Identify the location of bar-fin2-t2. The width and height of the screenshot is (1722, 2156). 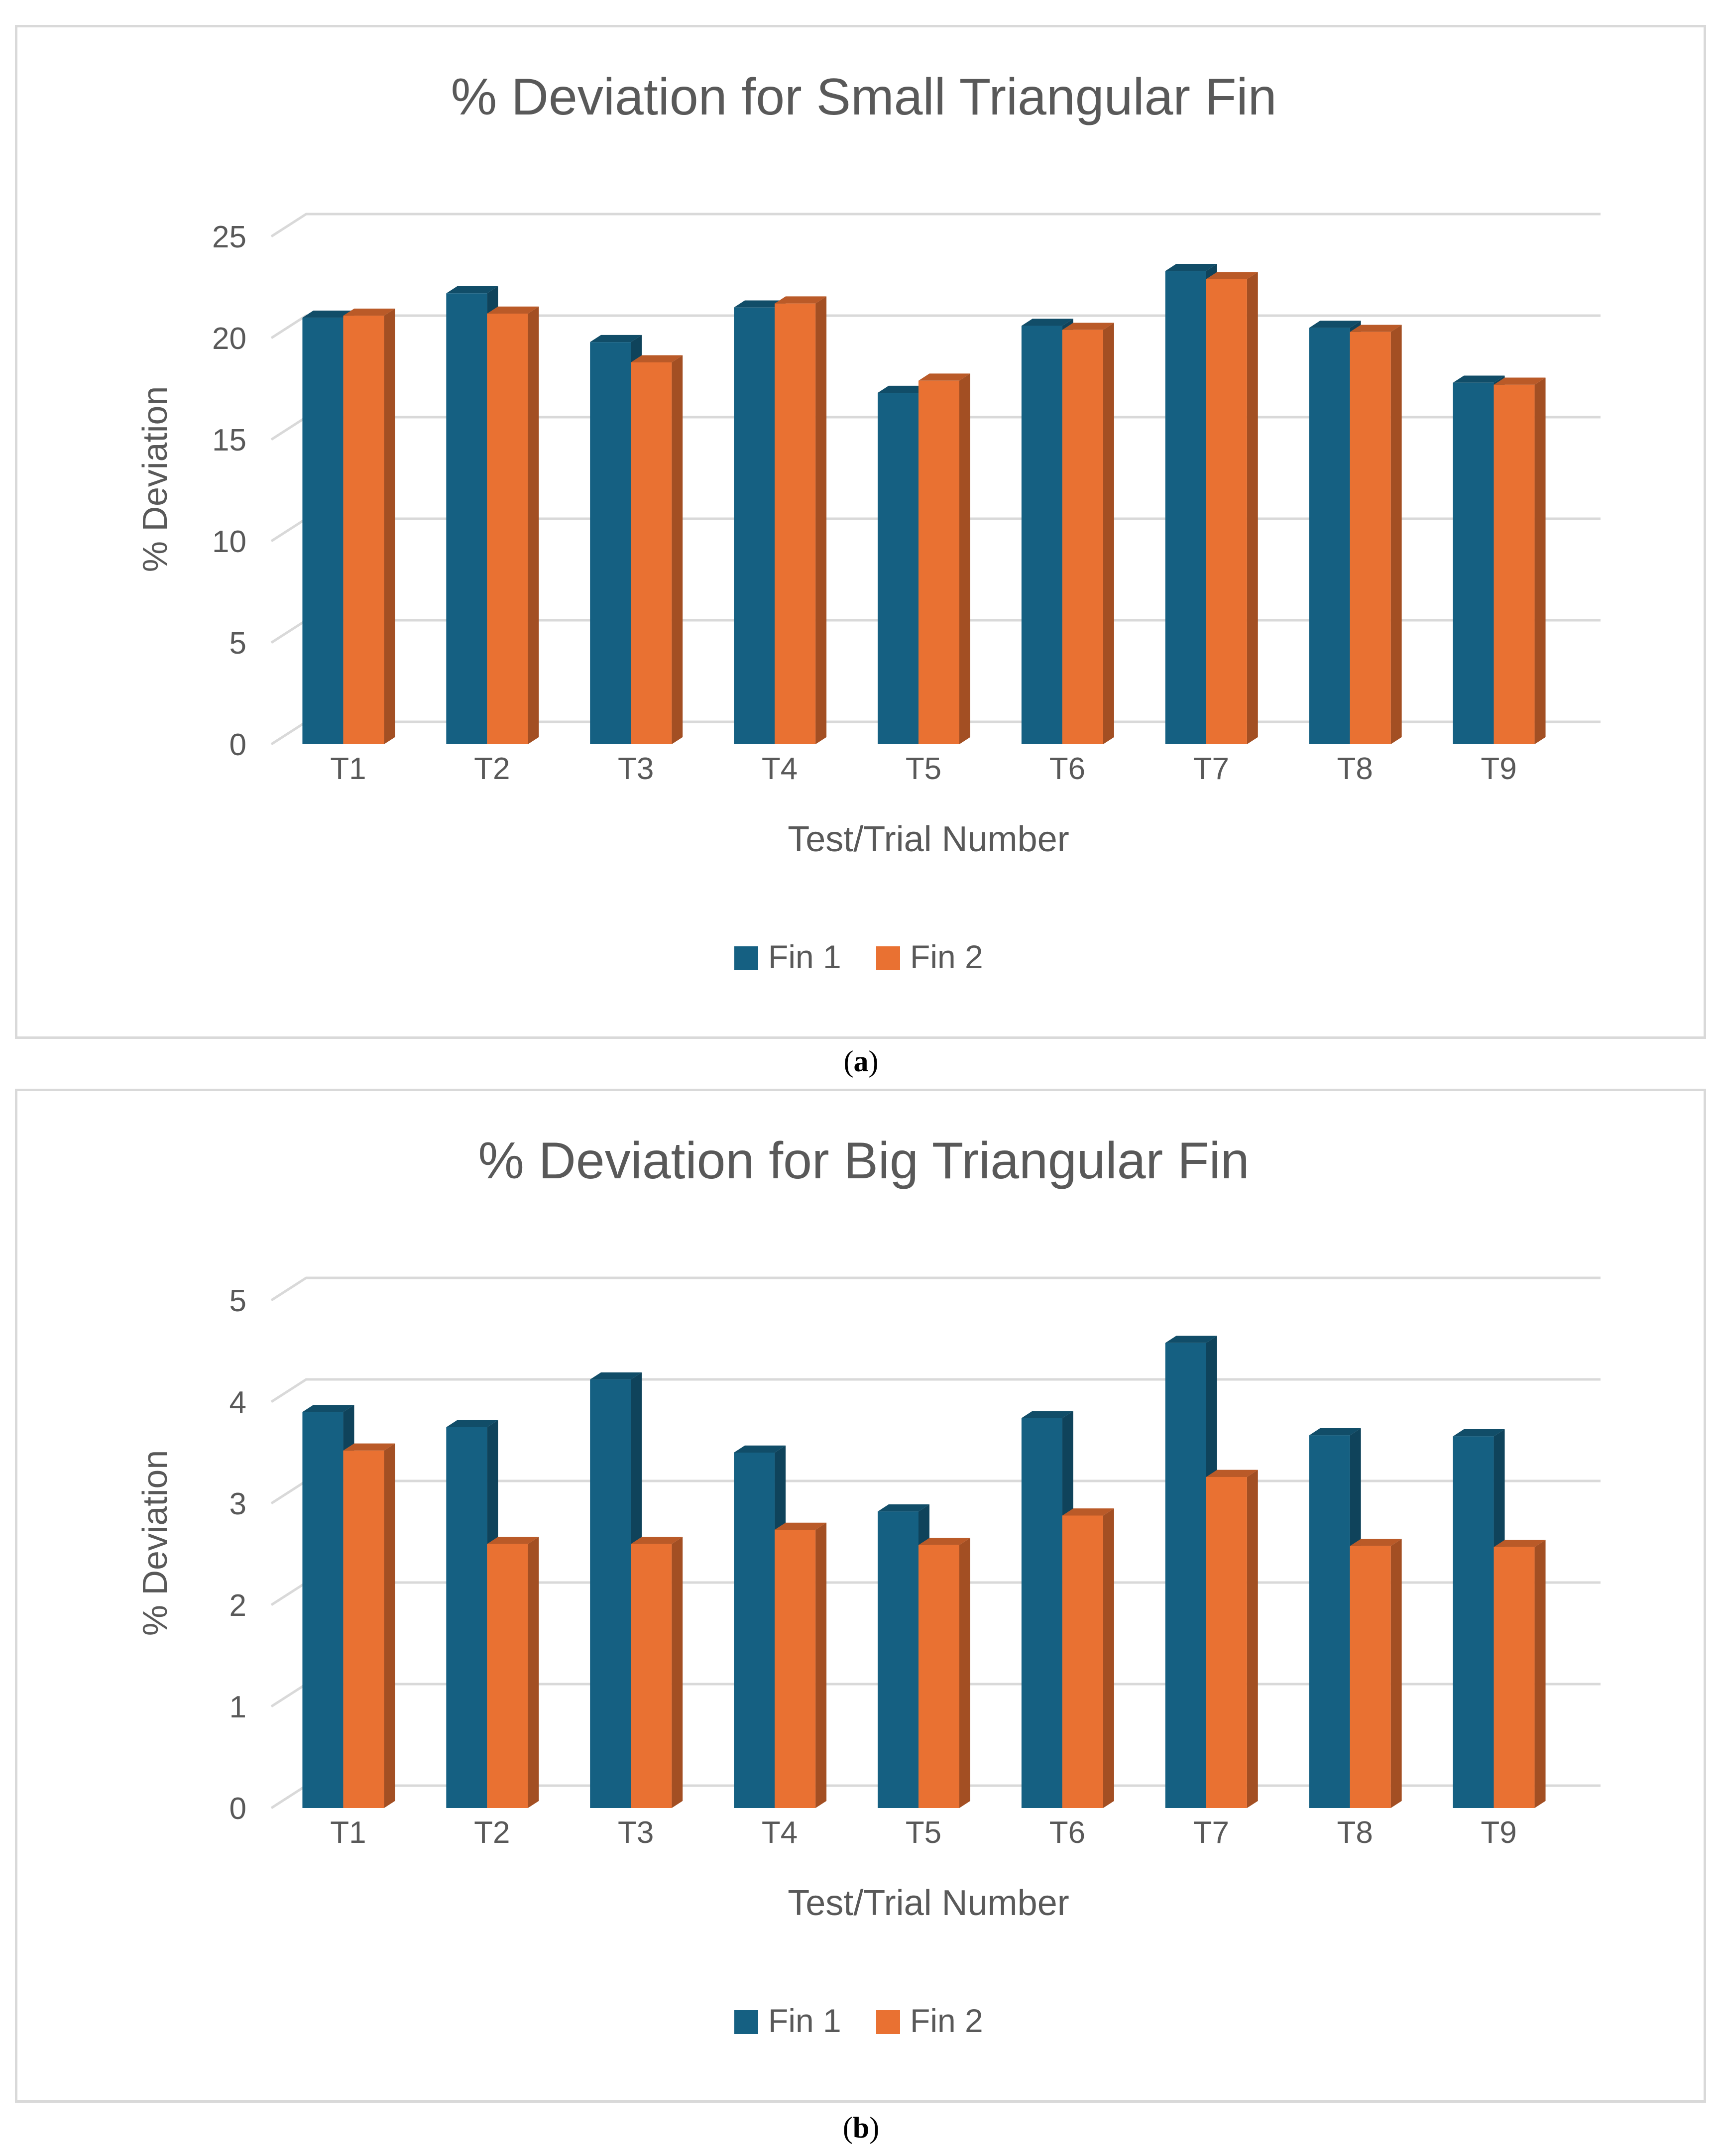
(507, 529).